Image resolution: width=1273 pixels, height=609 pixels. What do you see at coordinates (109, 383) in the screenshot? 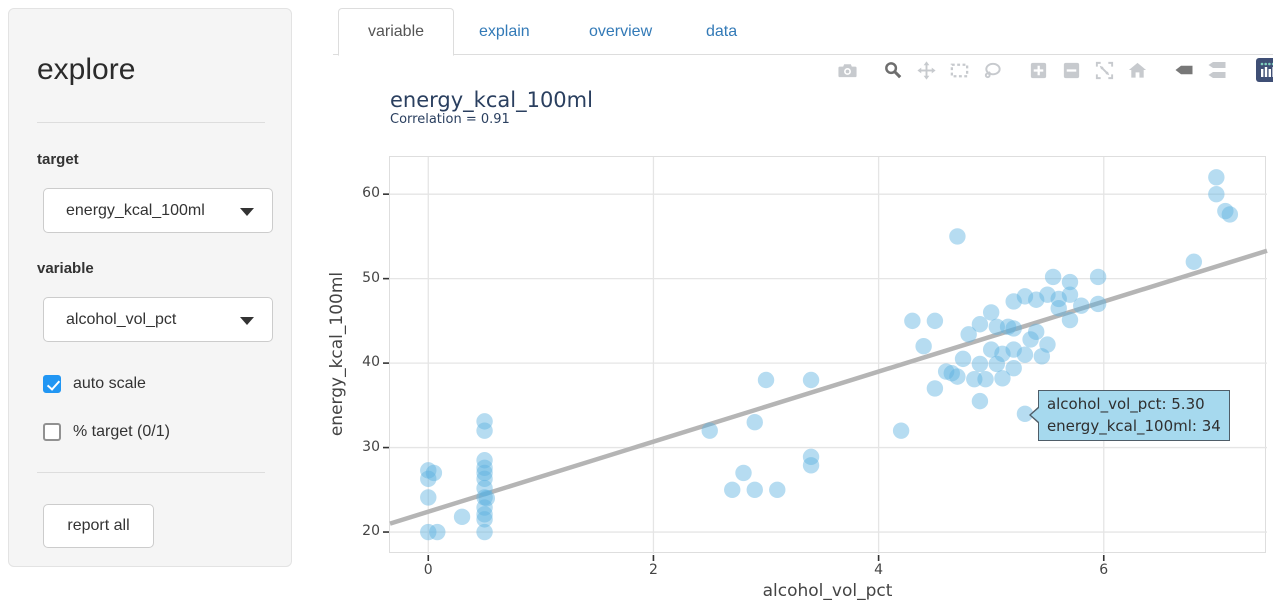
I see `auto-scale-label: auto scale` at bounding box center [109, 383].